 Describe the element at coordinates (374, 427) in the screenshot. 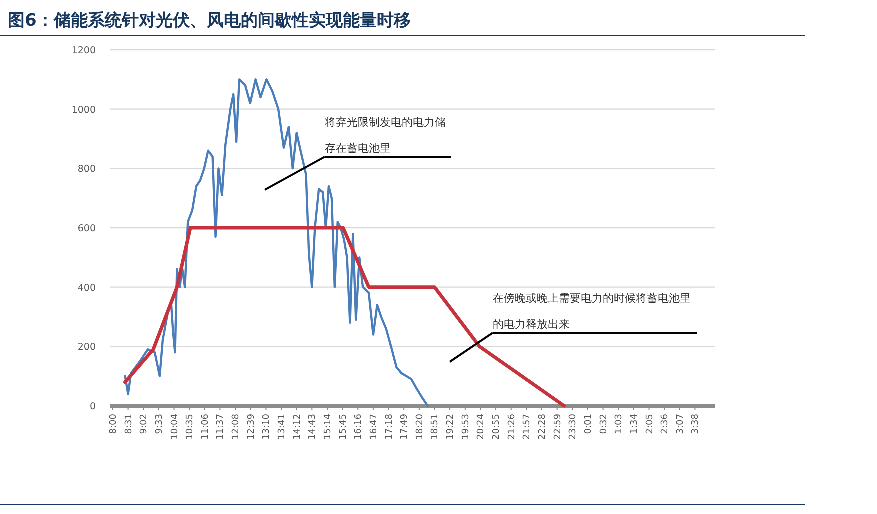

I see `x-tick-label: 16:47` at that location.